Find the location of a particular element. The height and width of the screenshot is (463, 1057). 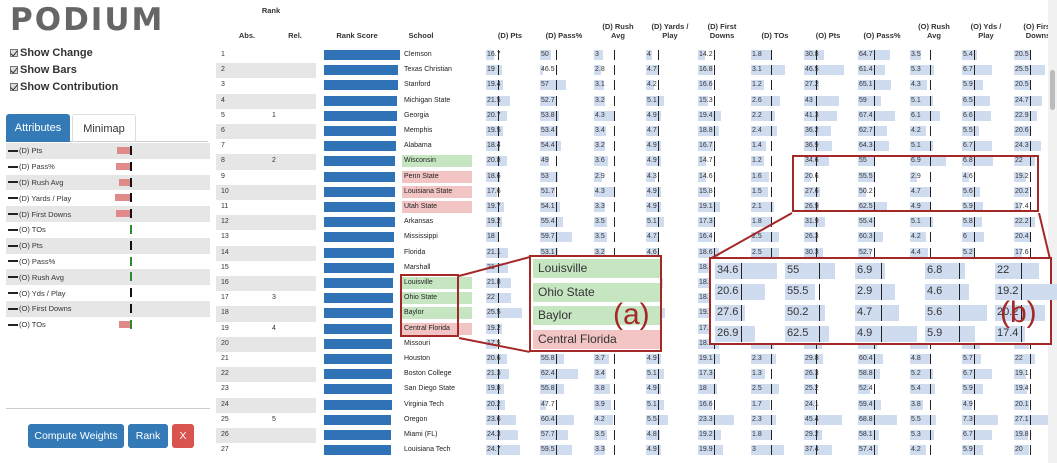

attribute-item: (D) Pass% is located at coordinates (108, 167).